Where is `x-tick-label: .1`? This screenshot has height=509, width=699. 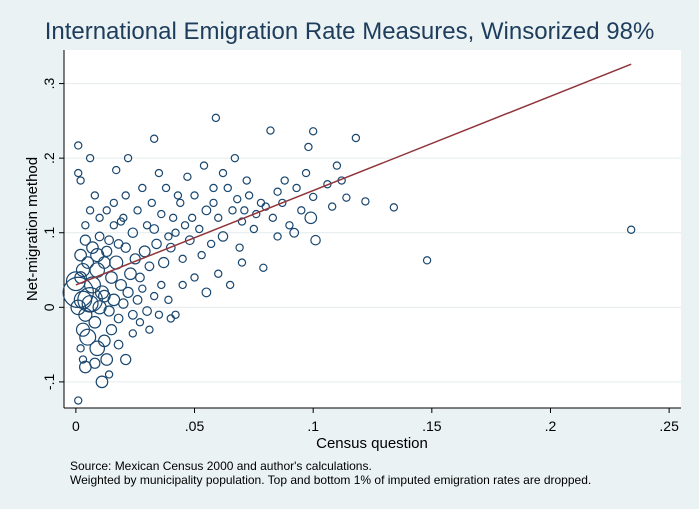
x-tick-label: .1 is located at coordinates (313, 426).